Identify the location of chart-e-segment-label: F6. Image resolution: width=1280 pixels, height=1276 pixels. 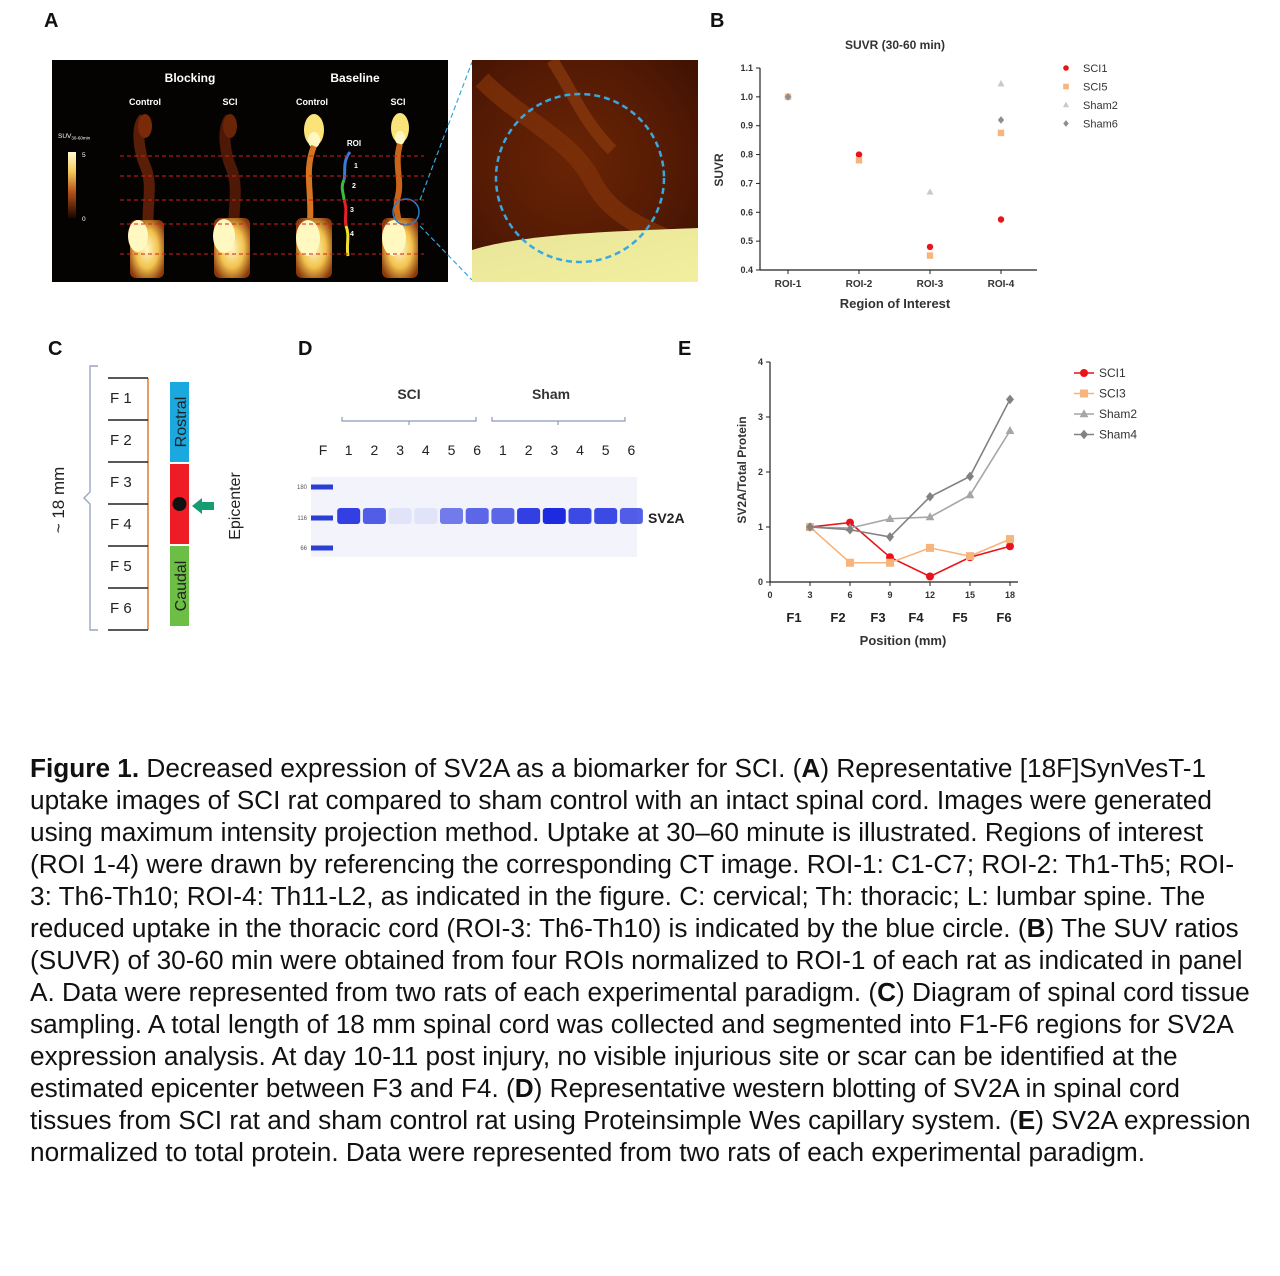
(1003, 617).